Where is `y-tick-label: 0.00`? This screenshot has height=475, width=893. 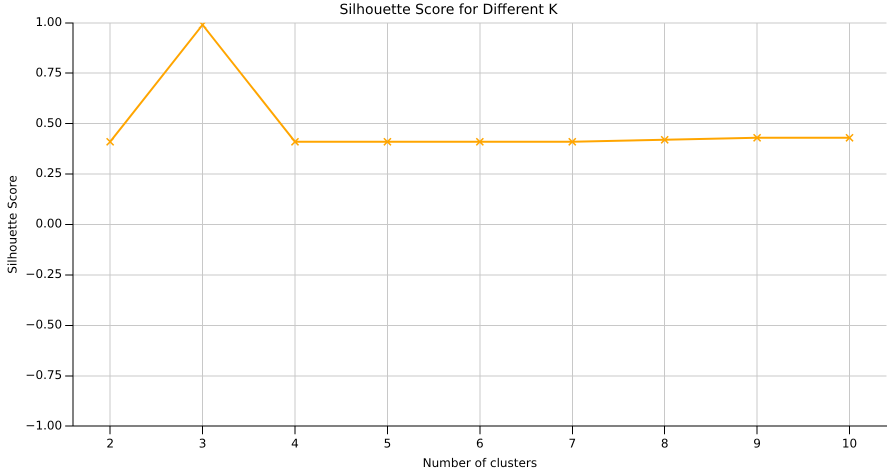
y-tick-label: 0.00 is located at coordinates (48, 223).